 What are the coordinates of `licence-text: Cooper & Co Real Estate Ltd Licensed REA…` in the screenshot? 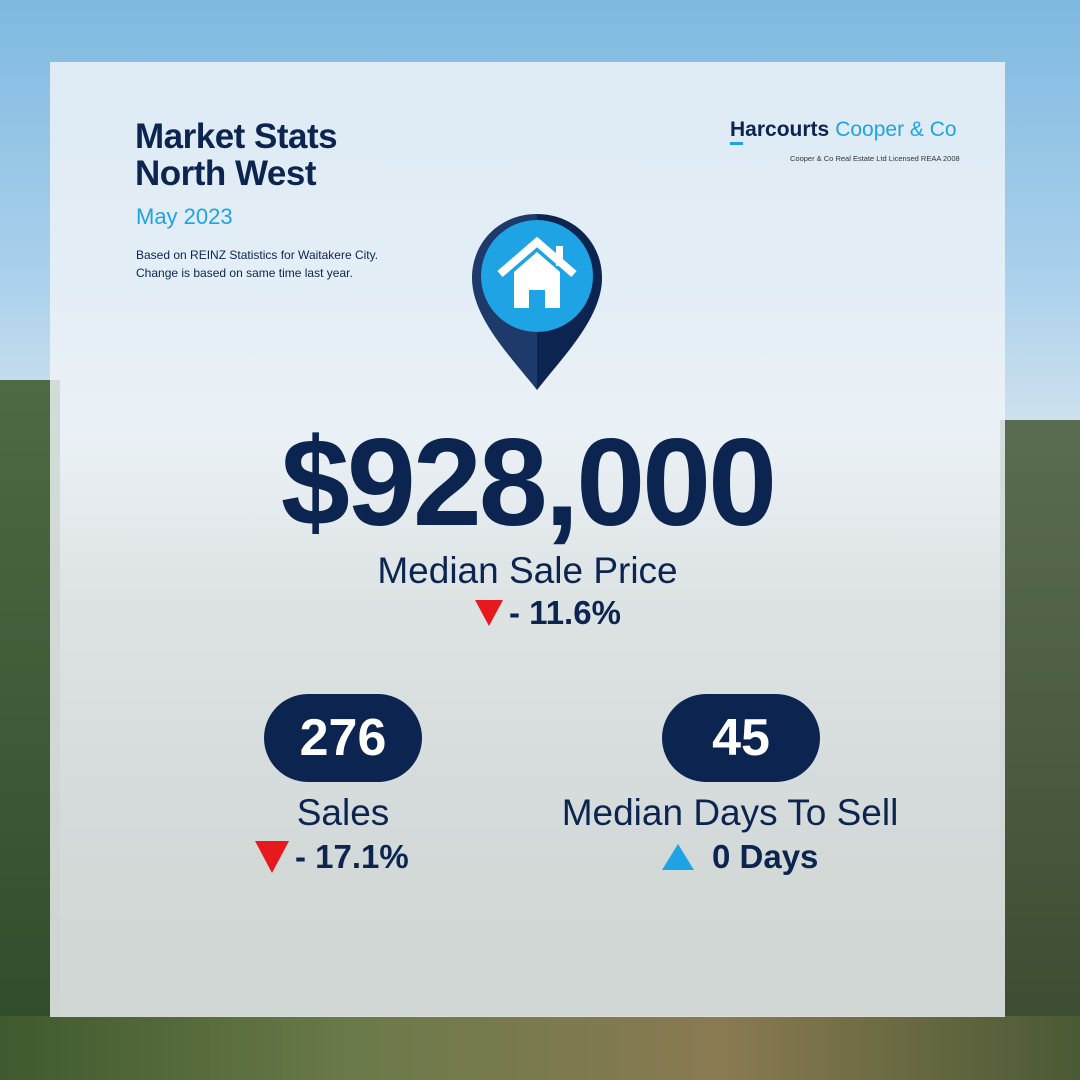 It's located at (875, 158).